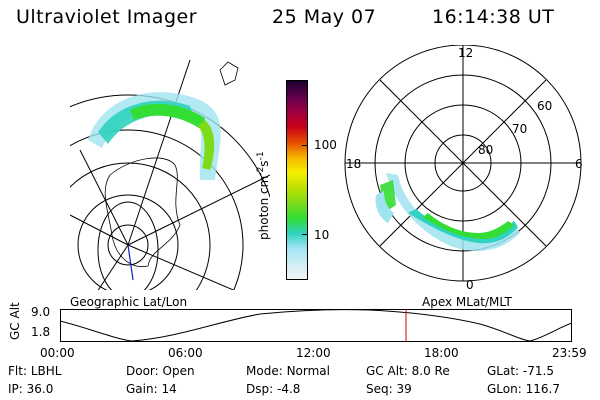  I want to click on mlt-label-6: 6, so click(579, 164).